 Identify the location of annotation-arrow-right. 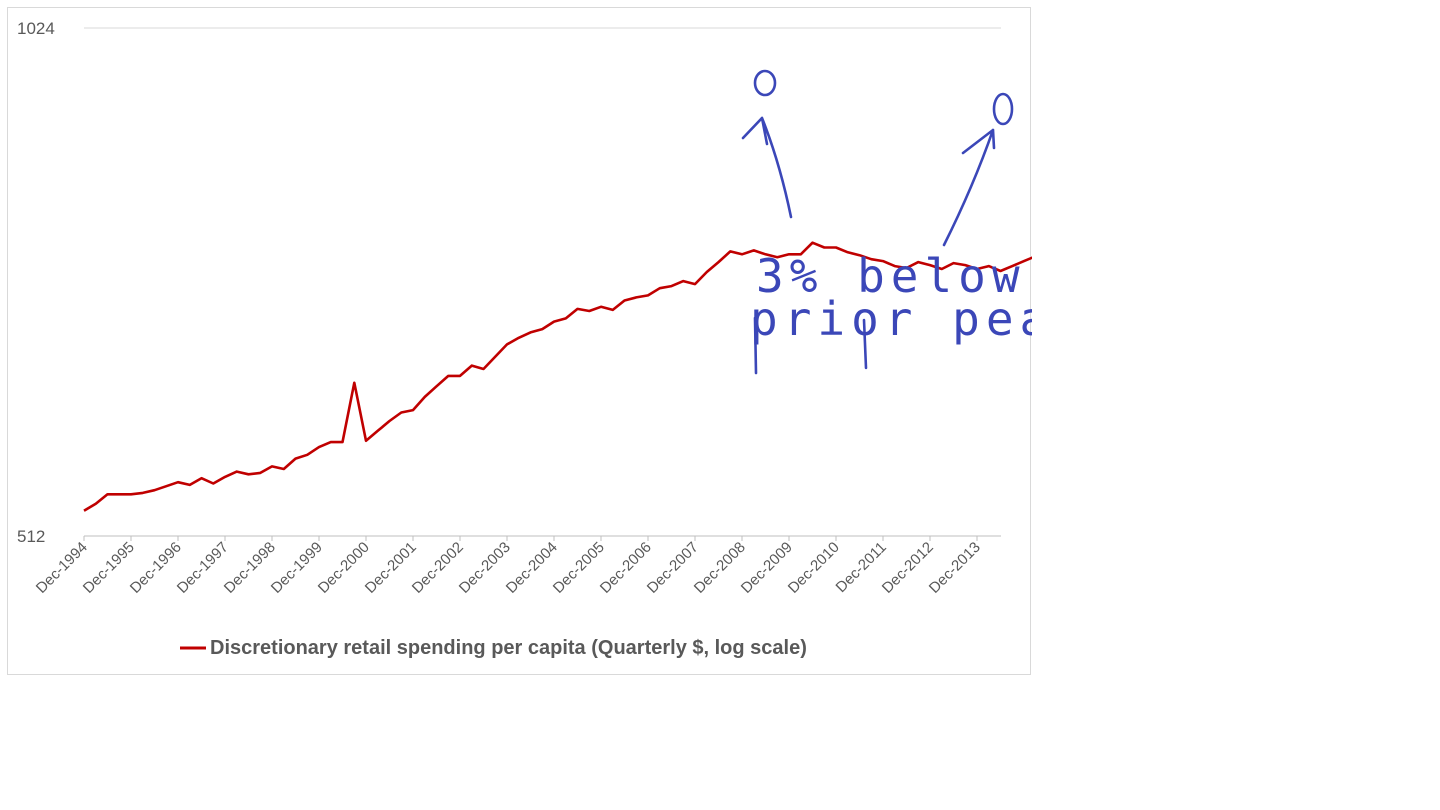
(969, 187).